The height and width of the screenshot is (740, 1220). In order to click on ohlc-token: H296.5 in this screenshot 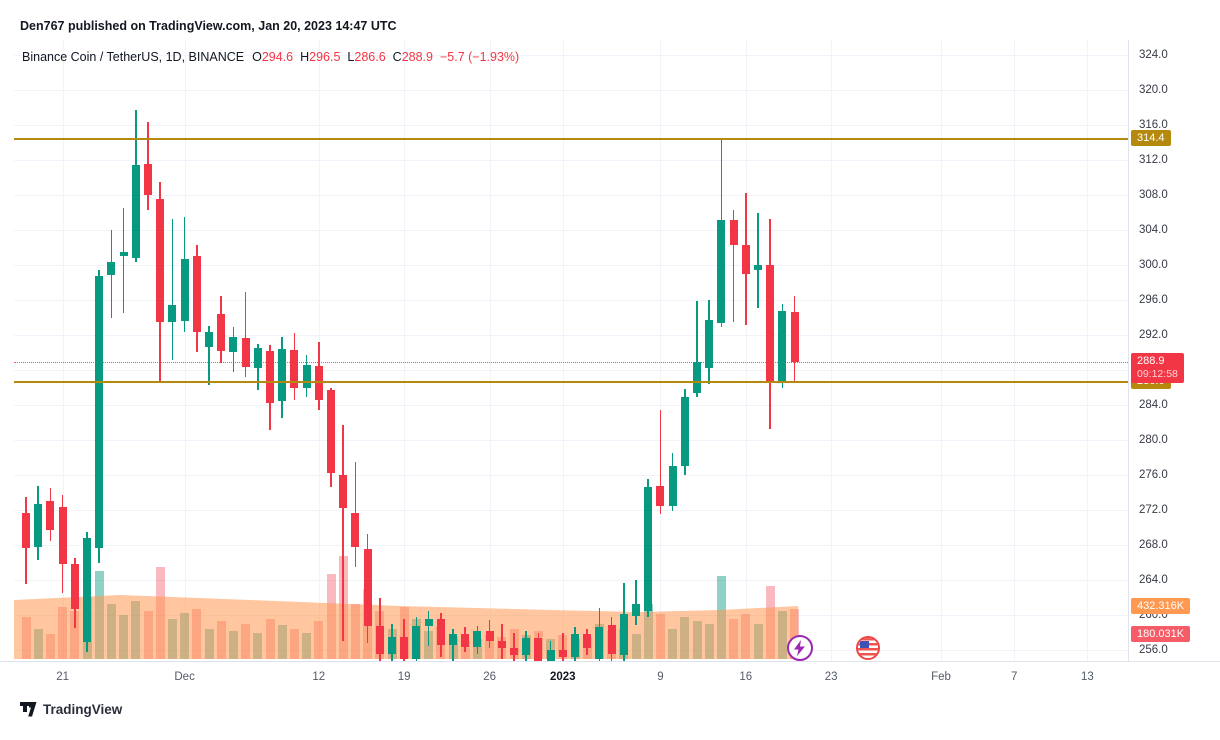, I will do `click(320, 57)`.